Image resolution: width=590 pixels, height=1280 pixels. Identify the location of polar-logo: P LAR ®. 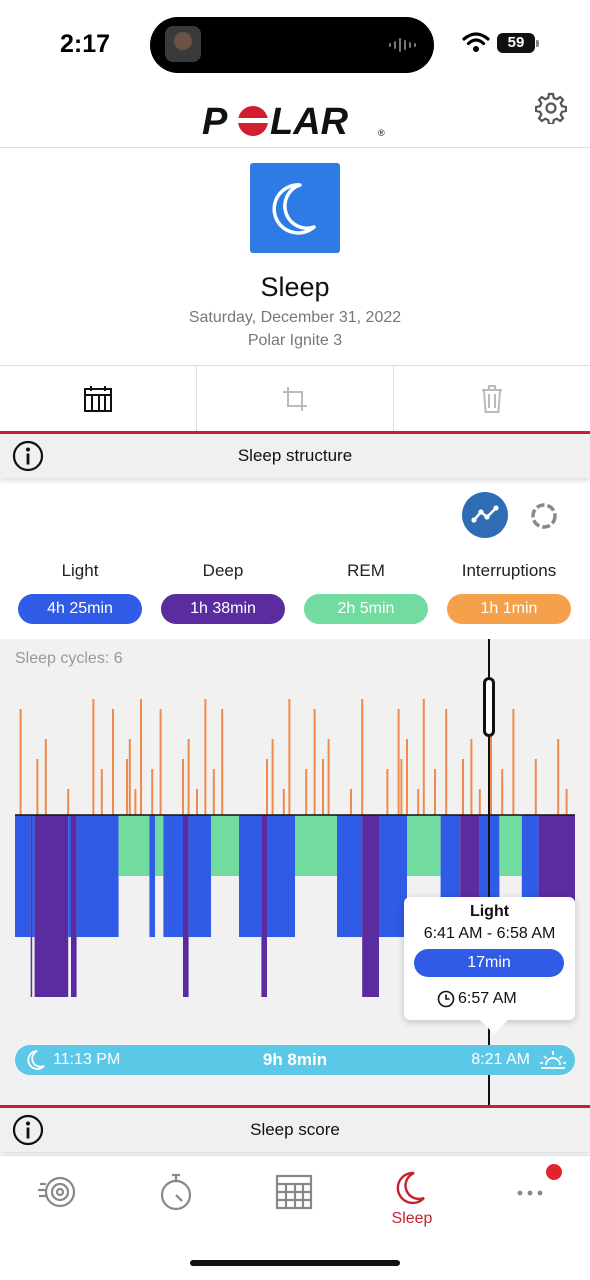
(293, 120).